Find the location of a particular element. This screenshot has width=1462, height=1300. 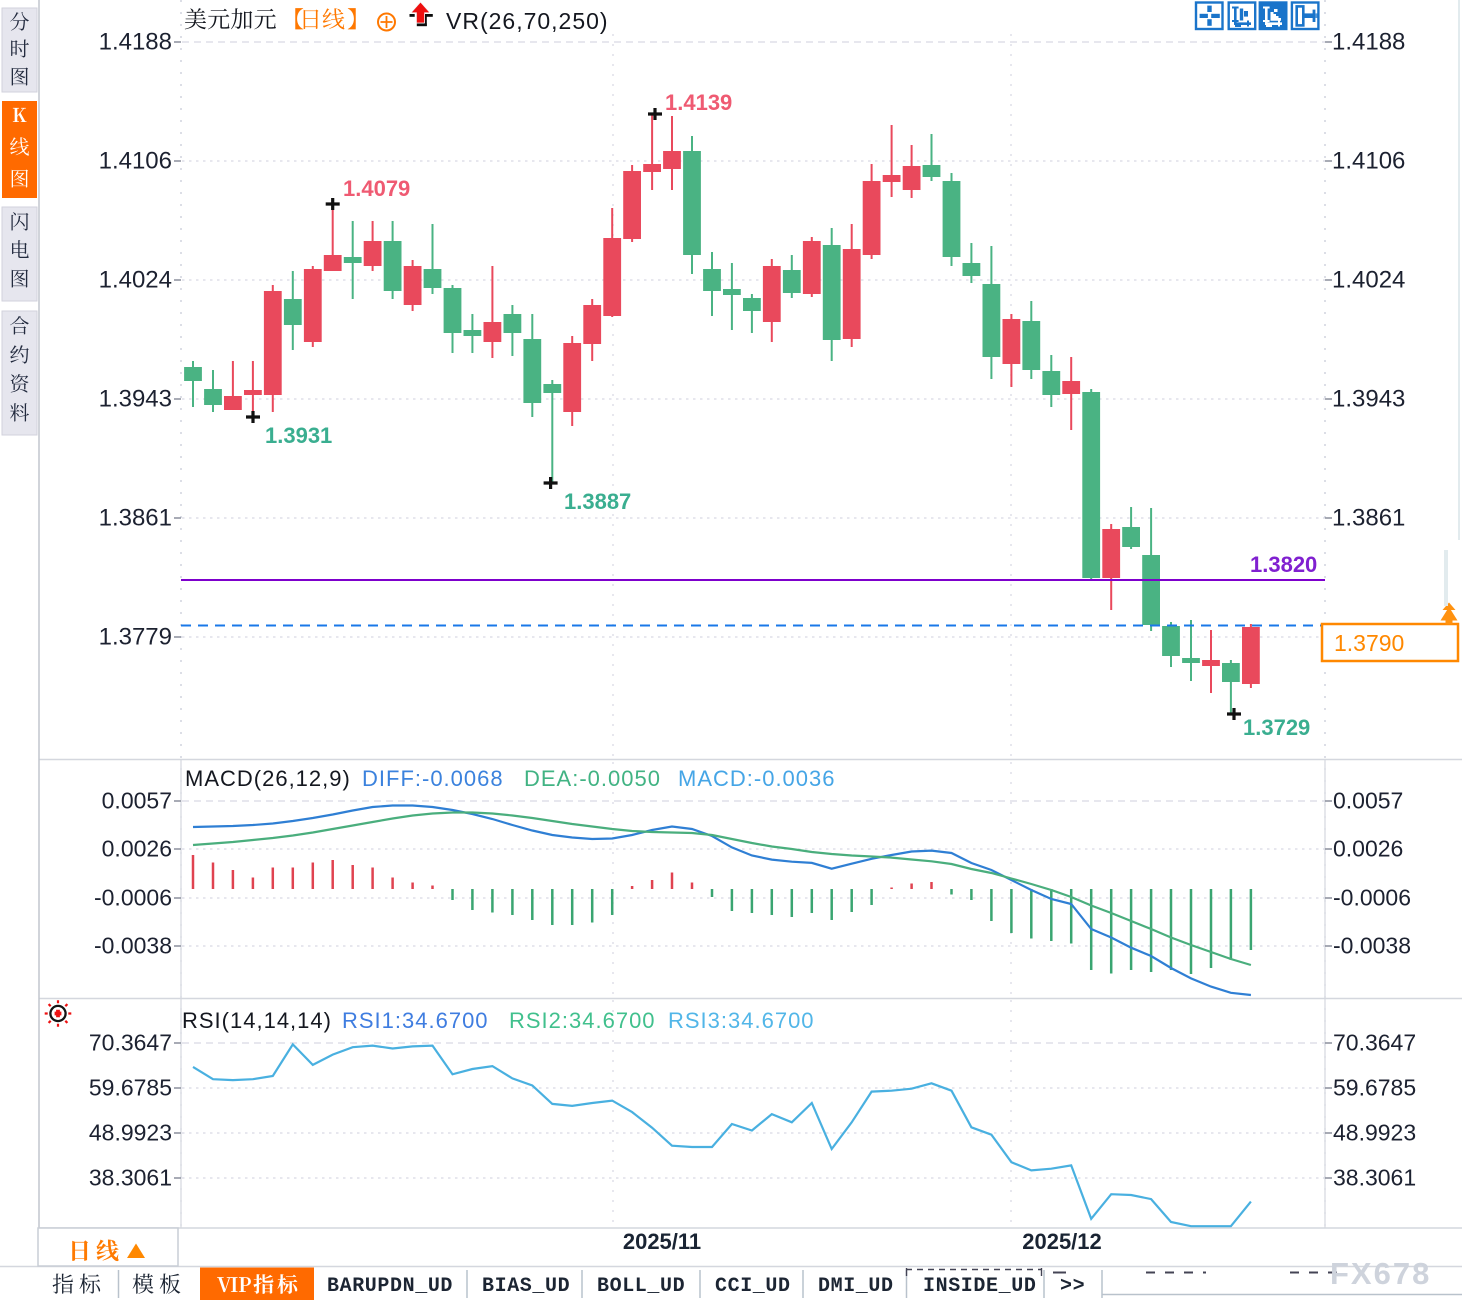

svg-text: RSI(14,14,14) is located at coordinates (257, 1020).